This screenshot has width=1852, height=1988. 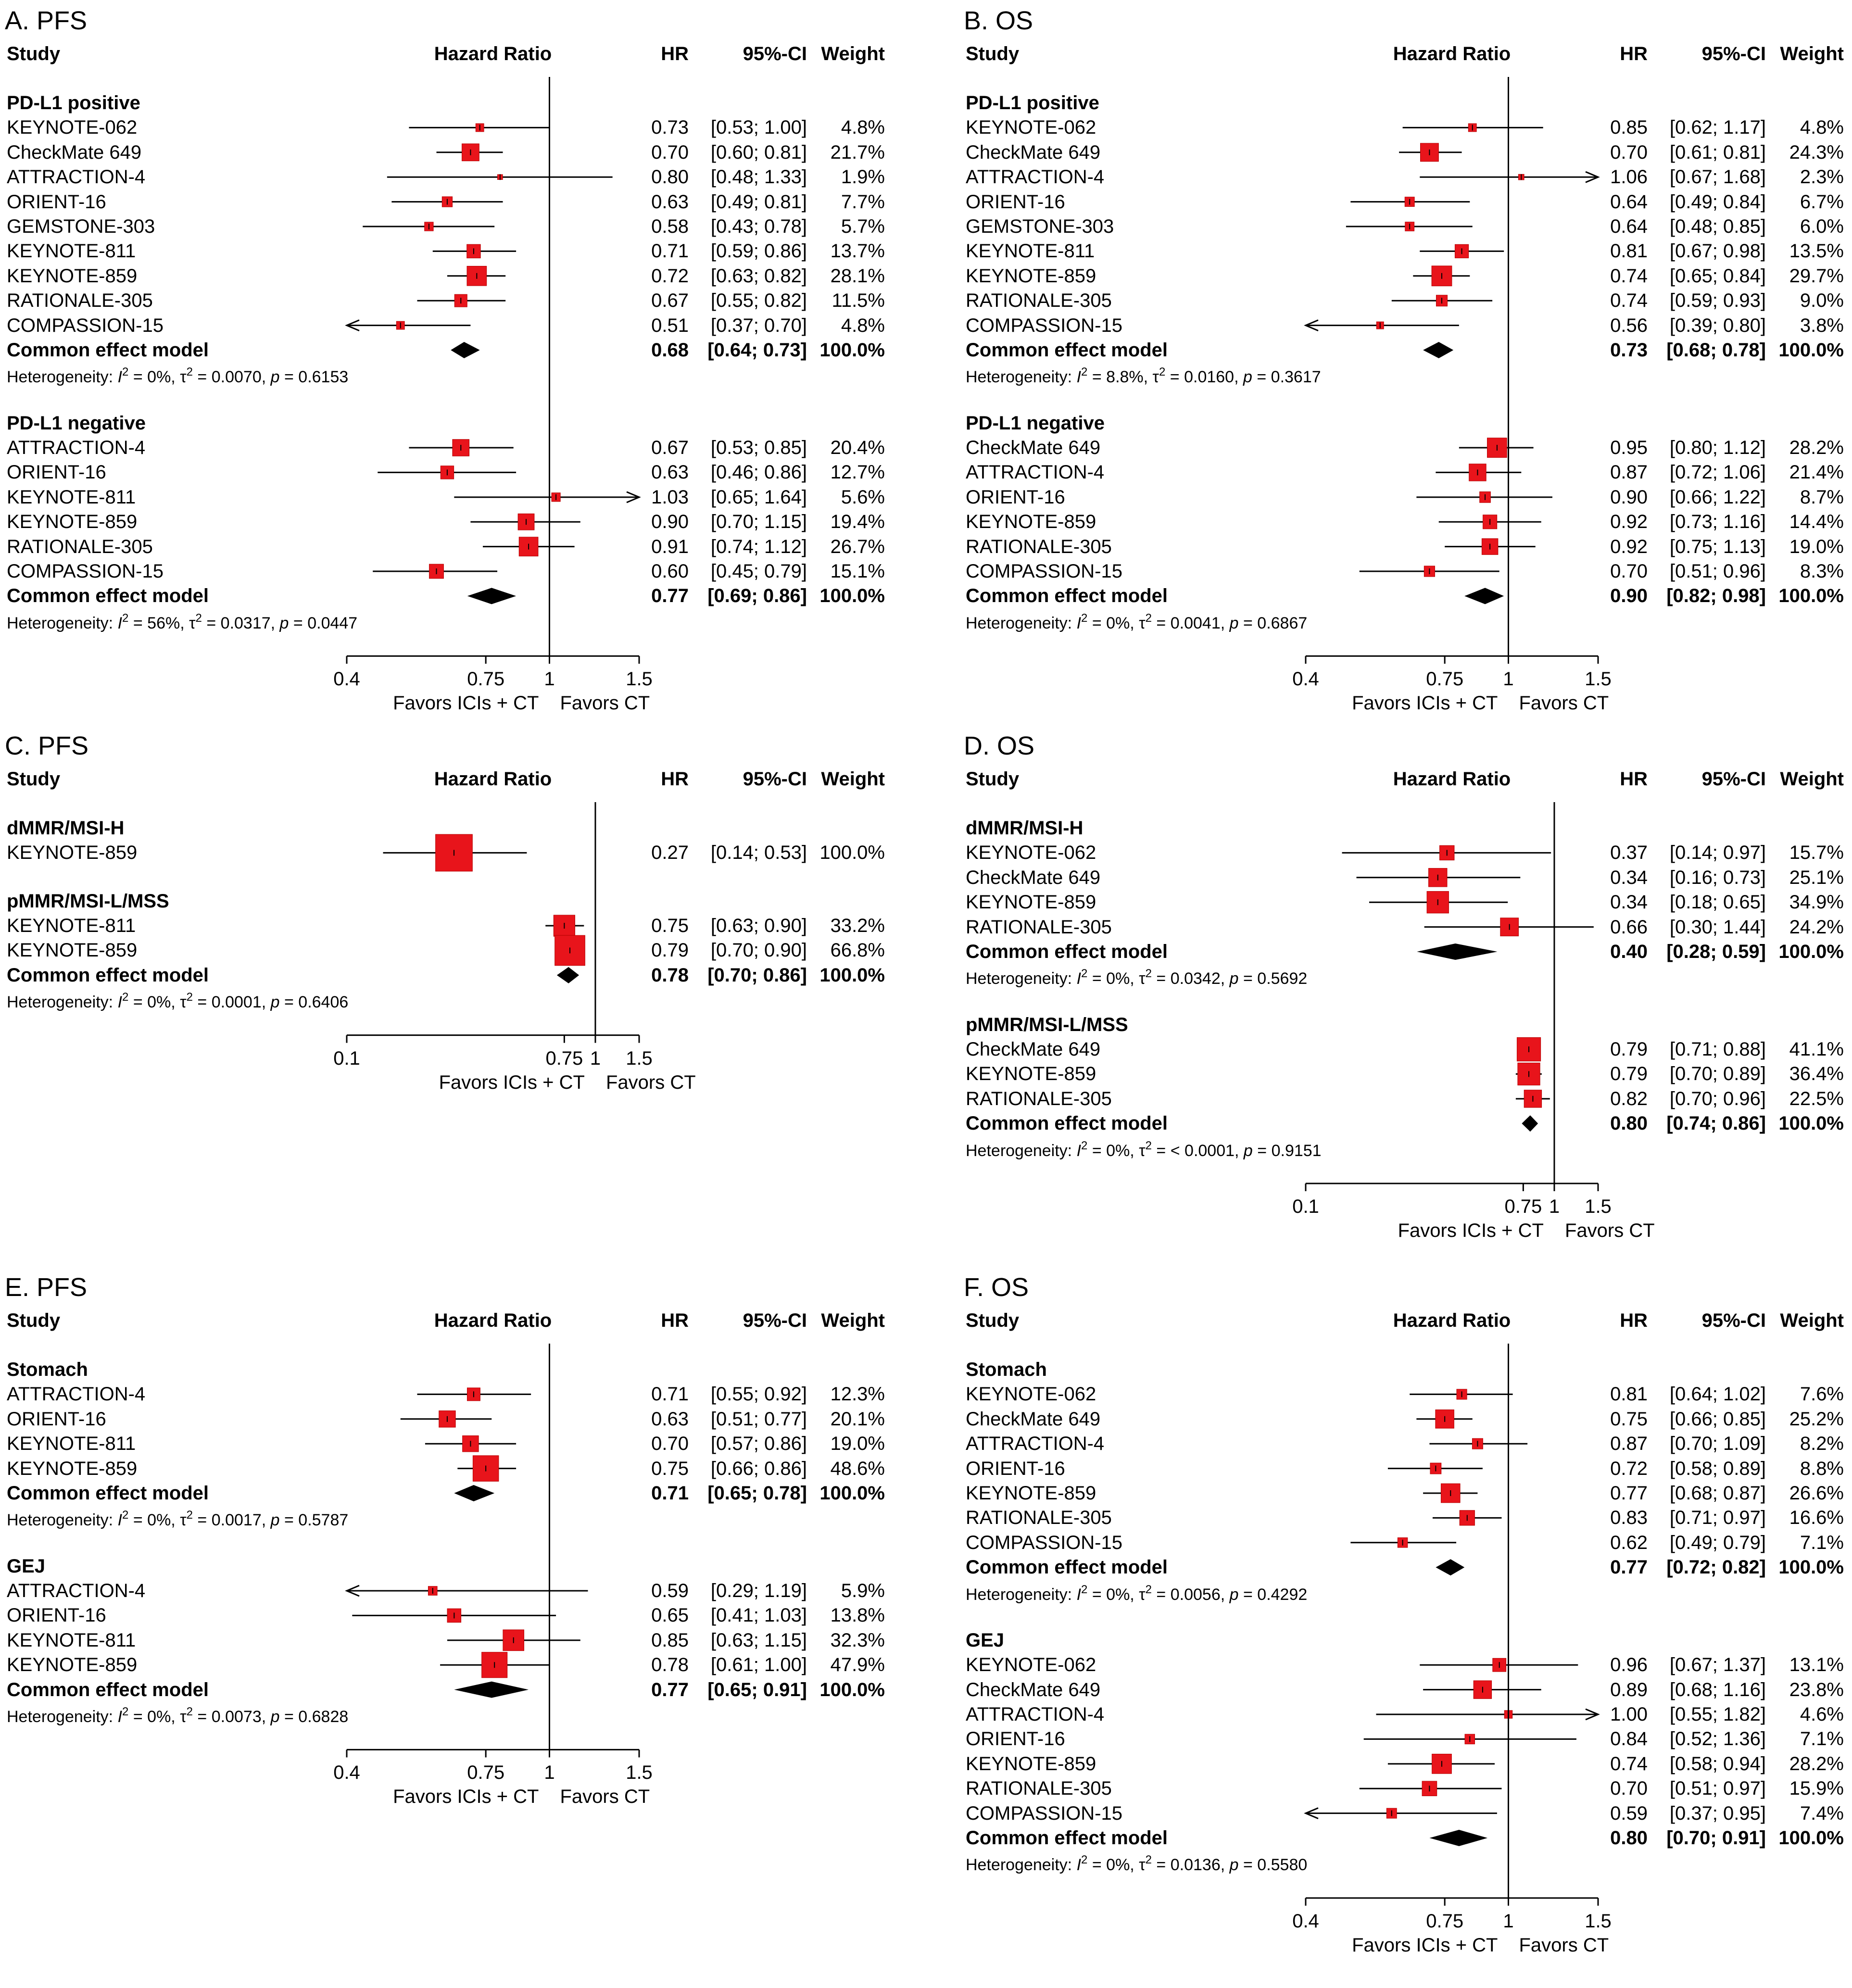 I want to click on hr-value: 0.80, so click(x=670, y=177).